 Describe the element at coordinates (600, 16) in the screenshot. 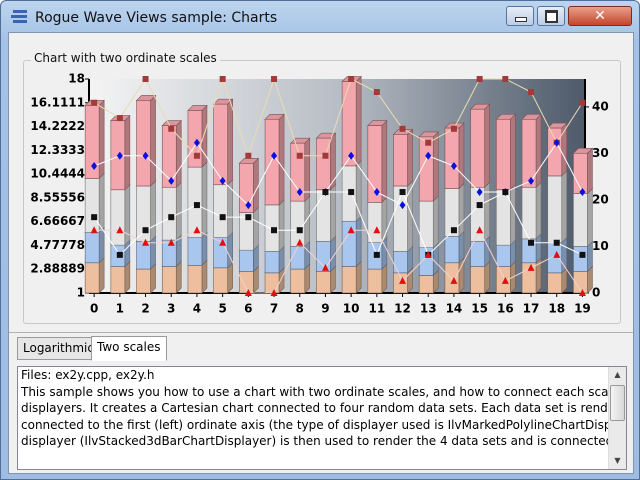

I see `close-button: ✕` at that location.